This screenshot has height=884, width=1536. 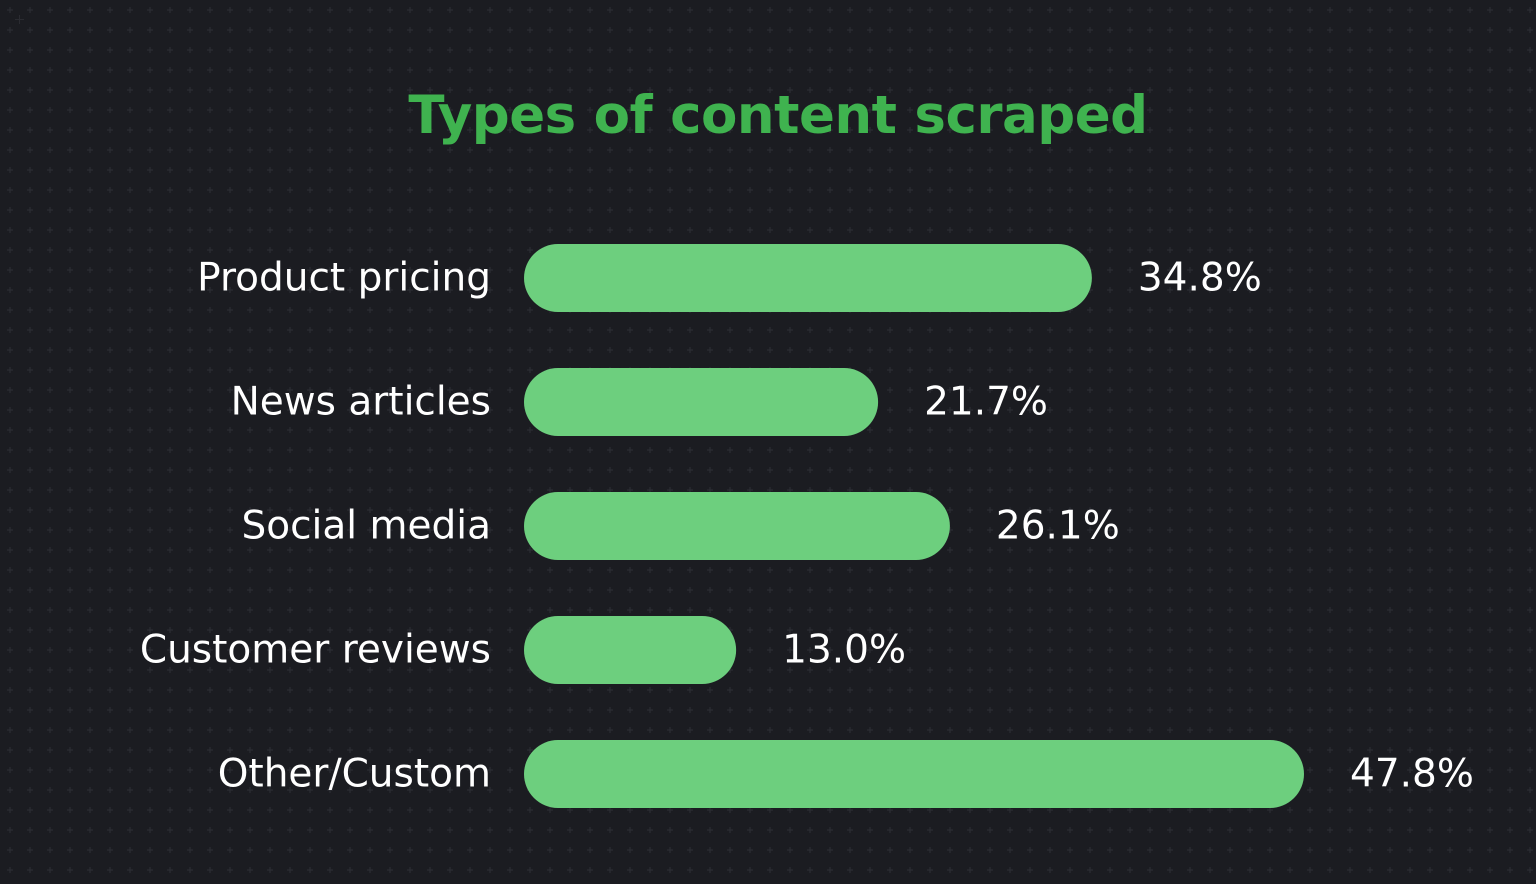 I want to click on bar-group: News articles 21.7%, so click(x=639, y=402).